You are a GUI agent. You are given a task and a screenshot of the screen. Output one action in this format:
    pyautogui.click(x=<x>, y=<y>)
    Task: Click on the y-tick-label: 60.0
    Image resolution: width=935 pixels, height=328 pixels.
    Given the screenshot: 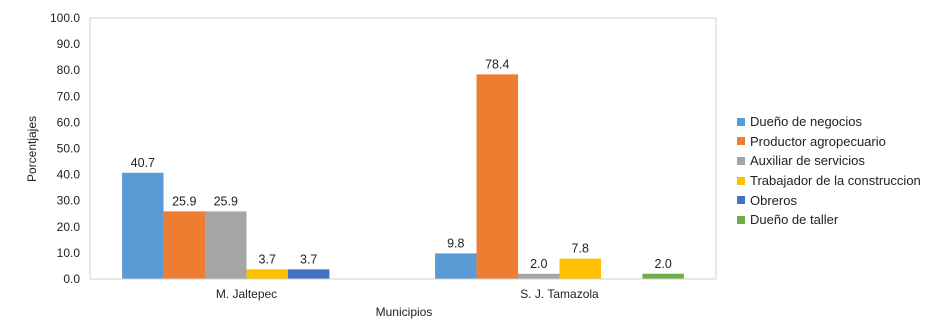 What is the action you would take?
    pyautogui.click(x=69, y=122)
    